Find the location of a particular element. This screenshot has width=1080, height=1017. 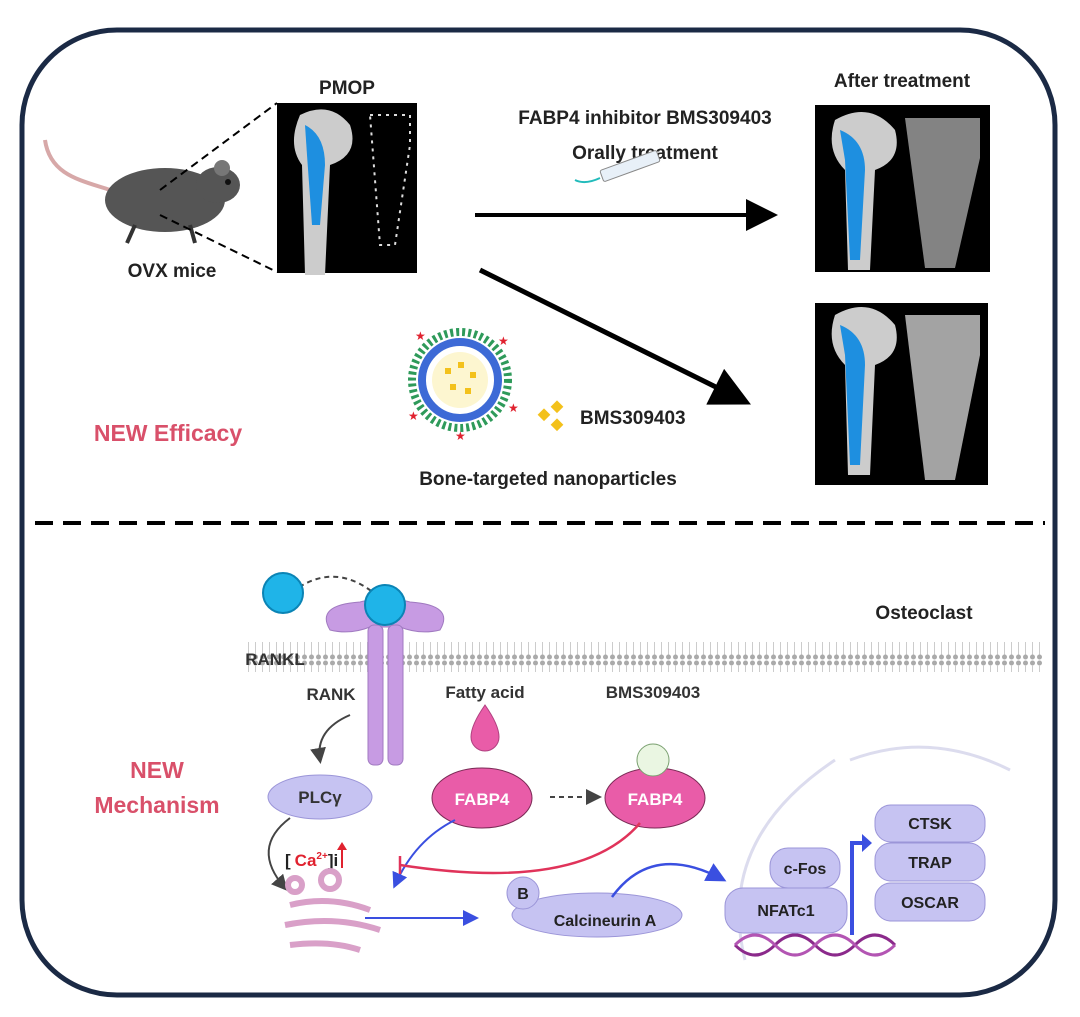

activation-arrow is located at coordinates (424, 854).